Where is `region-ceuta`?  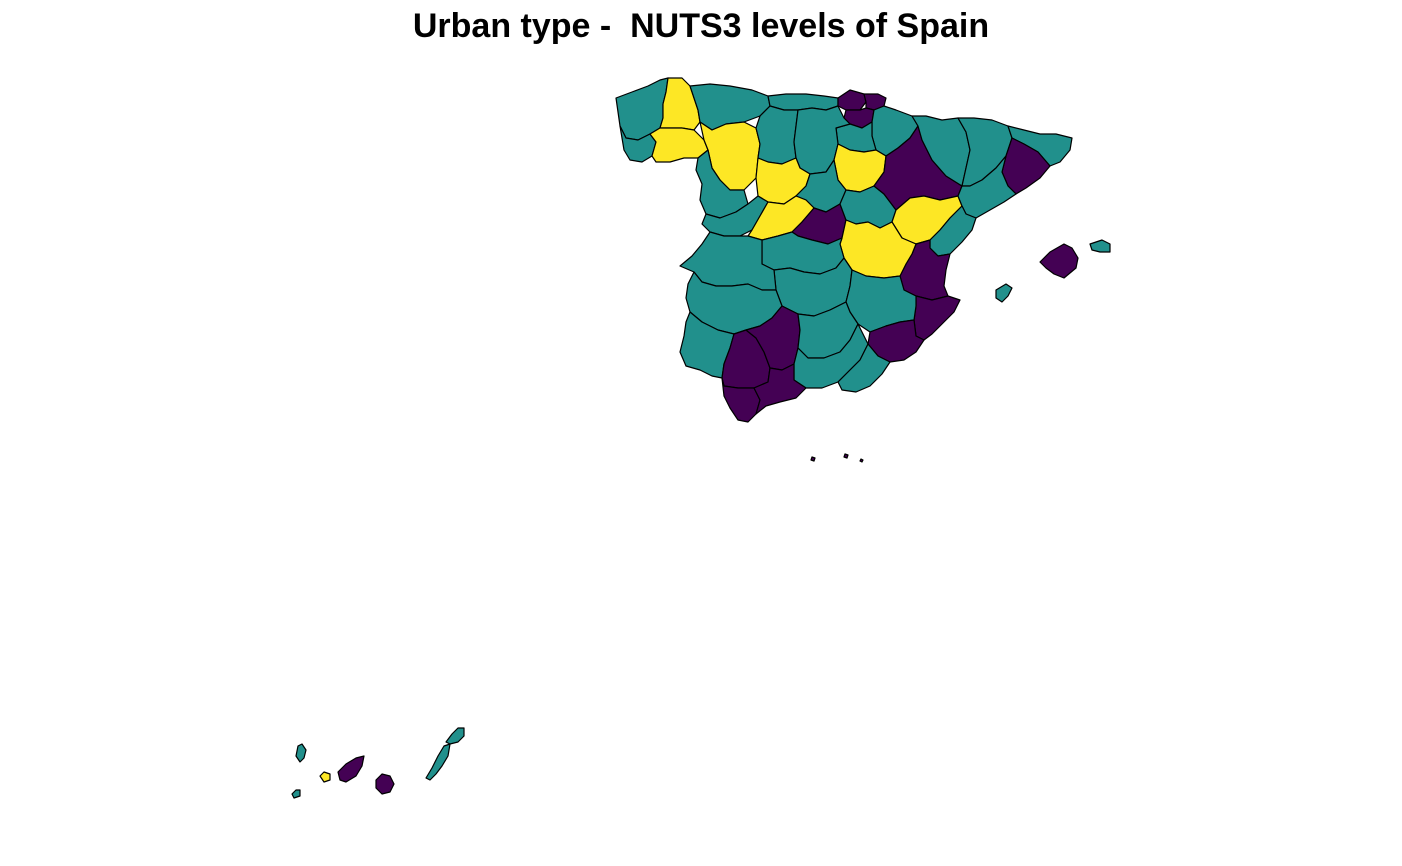 region-ceuta is located at coordinates (813, 459).